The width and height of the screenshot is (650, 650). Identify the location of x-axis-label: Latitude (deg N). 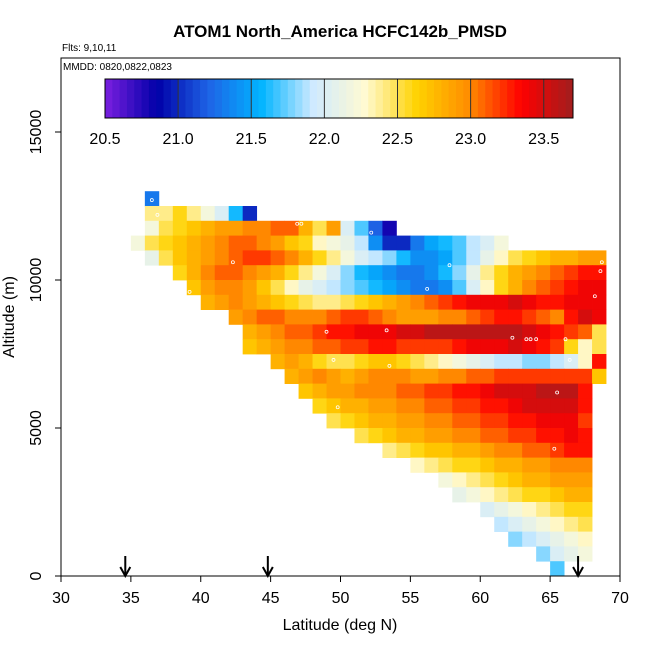
(340, 625).